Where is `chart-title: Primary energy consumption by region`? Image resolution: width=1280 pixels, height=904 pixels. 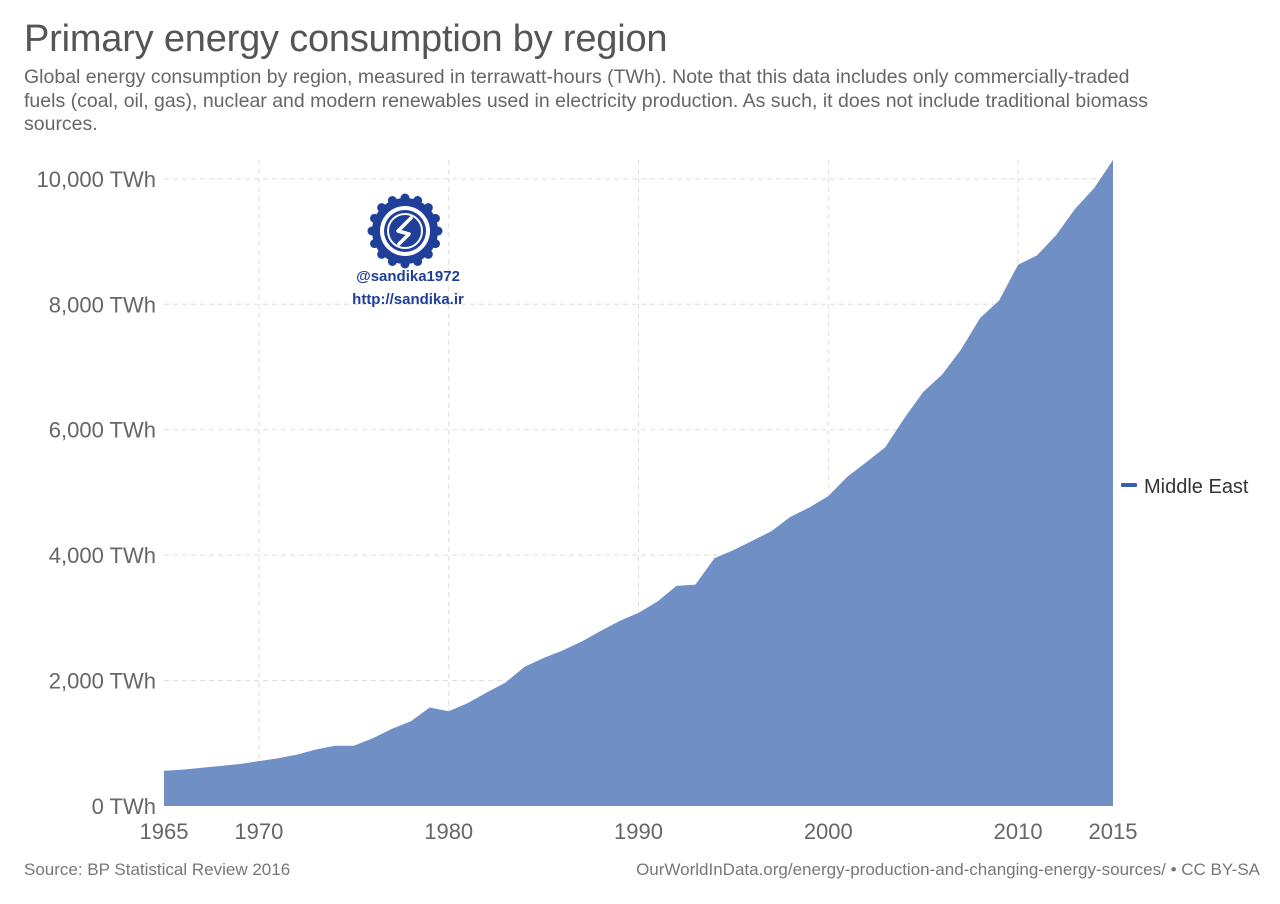 chart-title: Primary energy consumption by region is located at coordinates (346, 39).